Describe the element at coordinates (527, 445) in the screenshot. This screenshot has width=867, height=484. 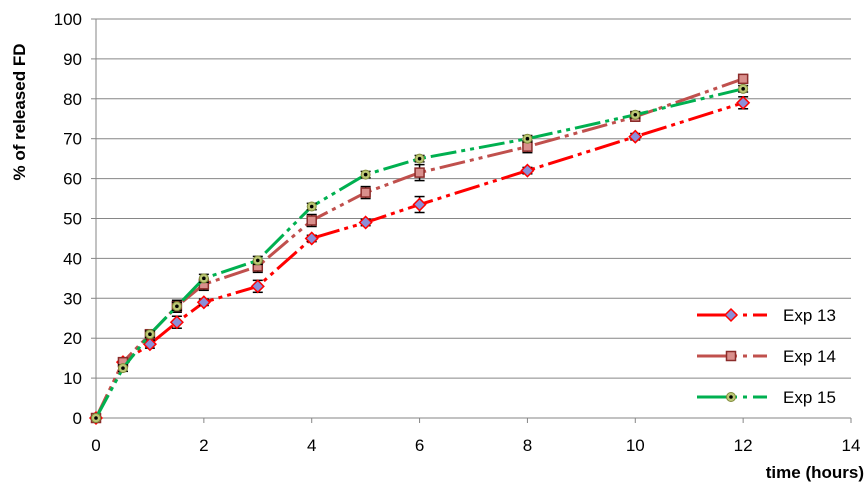
I see `x-tick-label-8: 8` at that location.